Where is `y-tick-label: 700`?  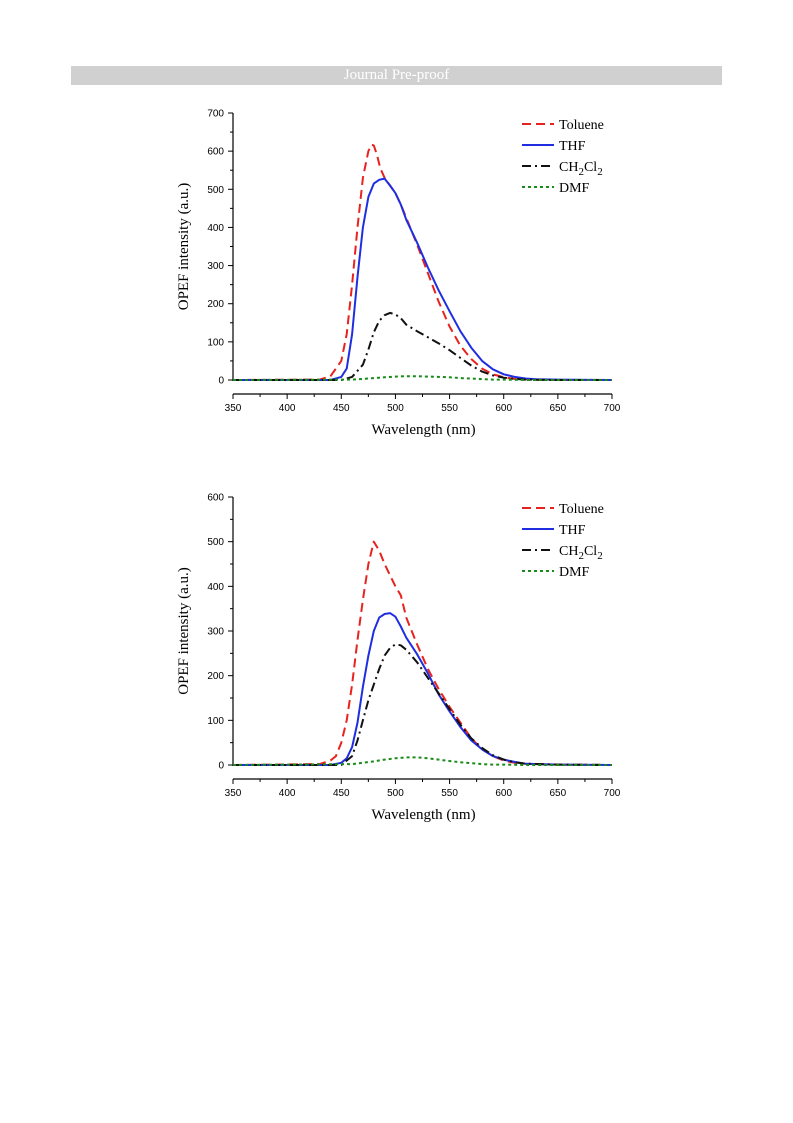
y-tick-label: 700 is located at coordinates (215, 114).